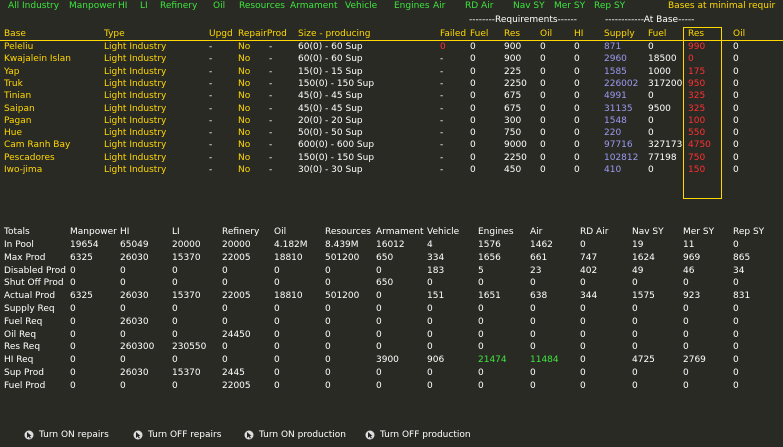 The image size is (783, 447). What do you see at coordinates (37, 145) in the screenshot?
I see `cell-base: Cam Ranh Bay` at bounding box center [37, 145].